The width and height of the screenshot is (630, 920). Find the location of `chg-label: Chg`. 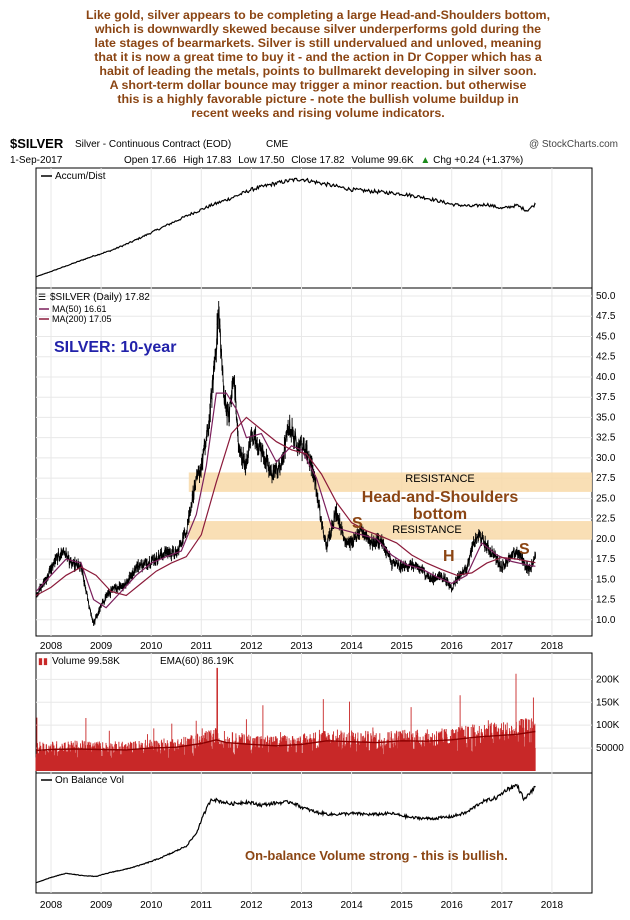

chg-label: Chg is located at coordinates (442, 160).